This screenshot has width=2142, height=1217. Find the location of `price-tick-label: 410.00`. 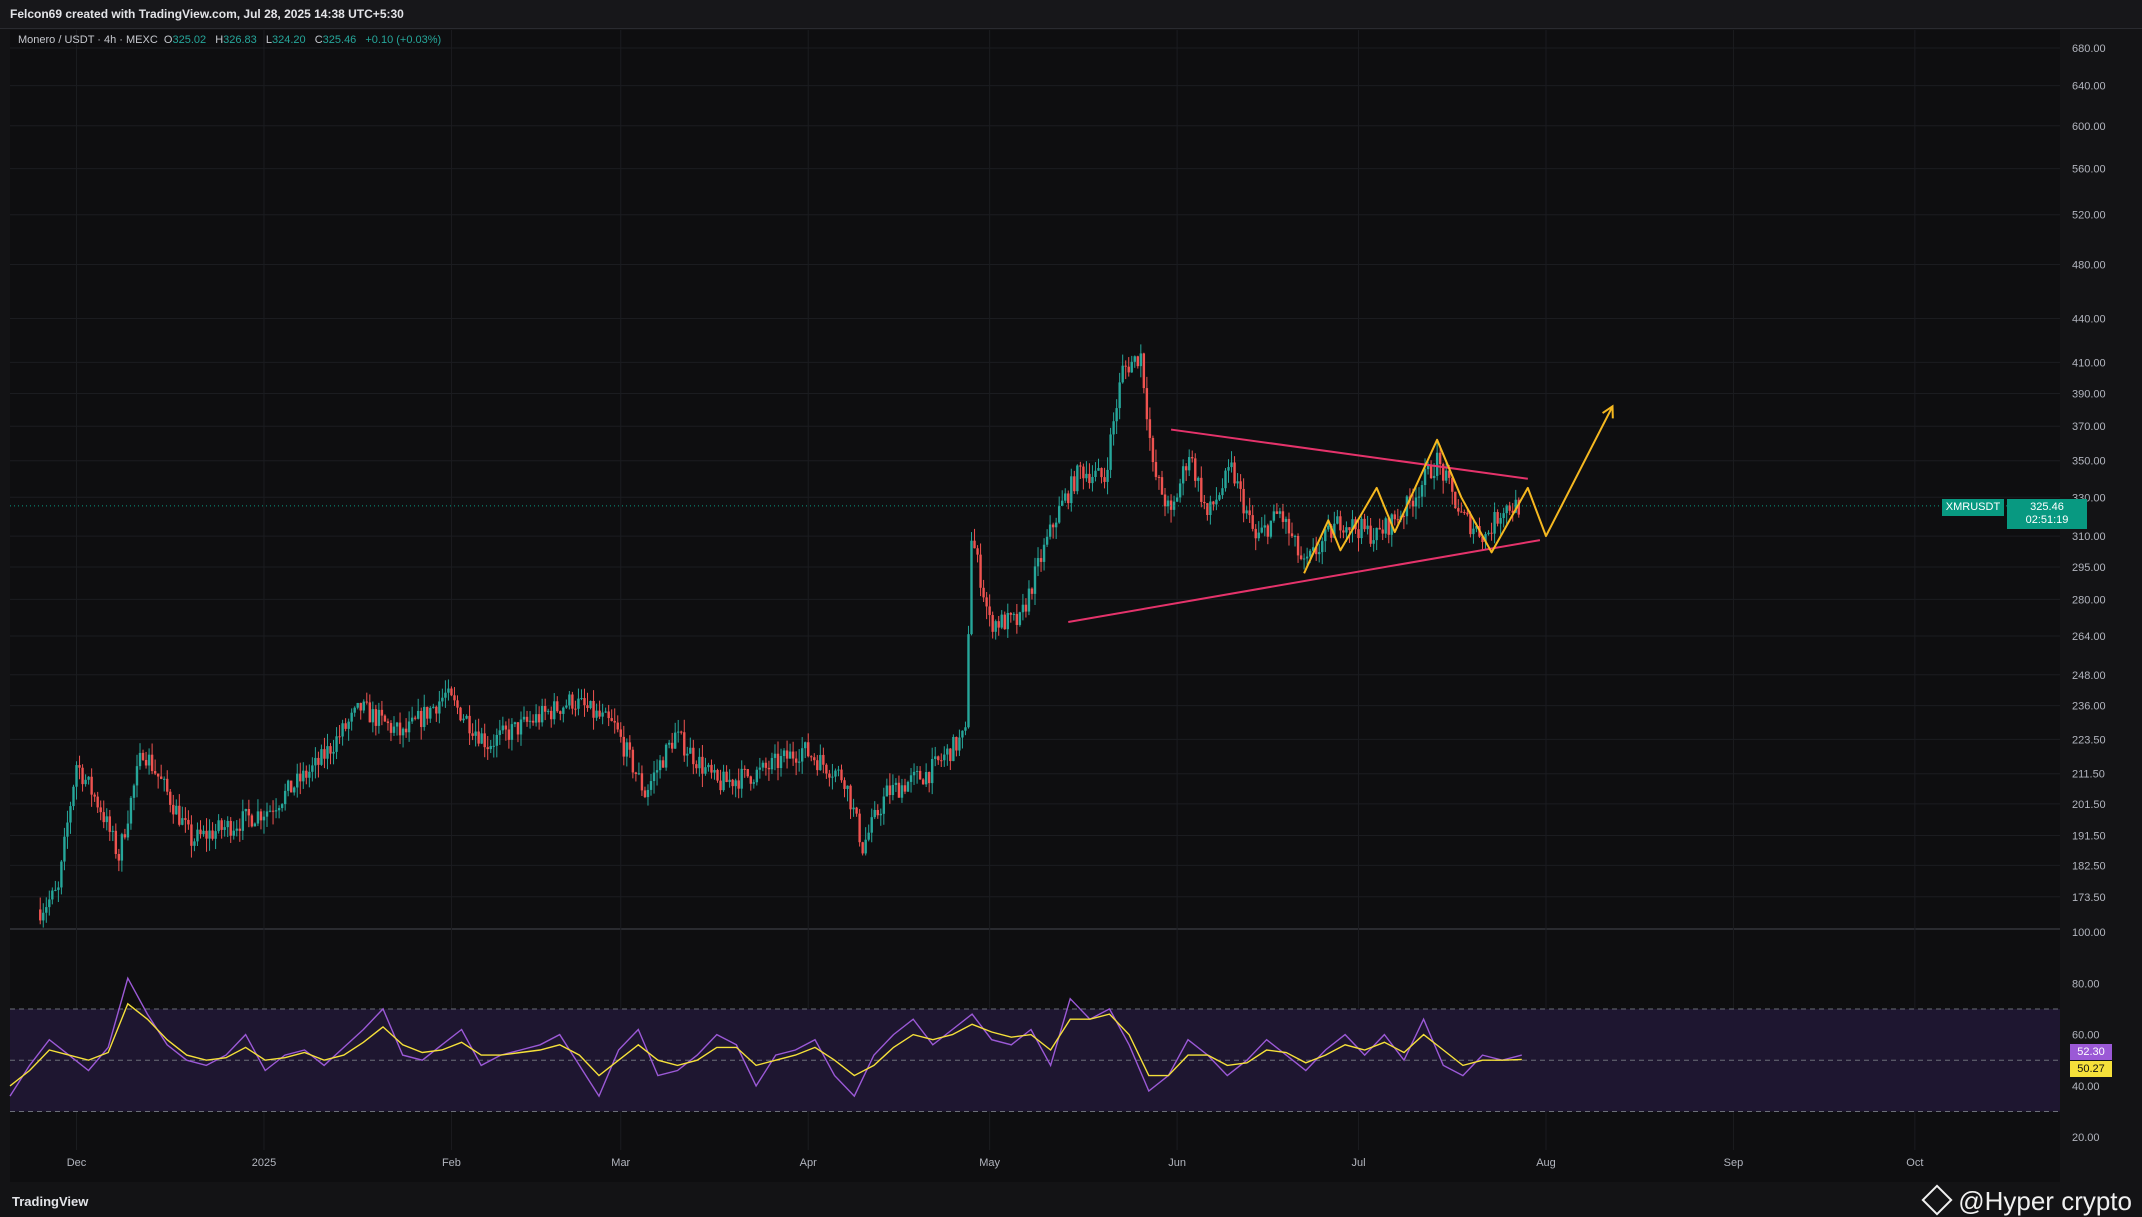

price-tick-label: 410.00 is located at coordinates (2089, 363).